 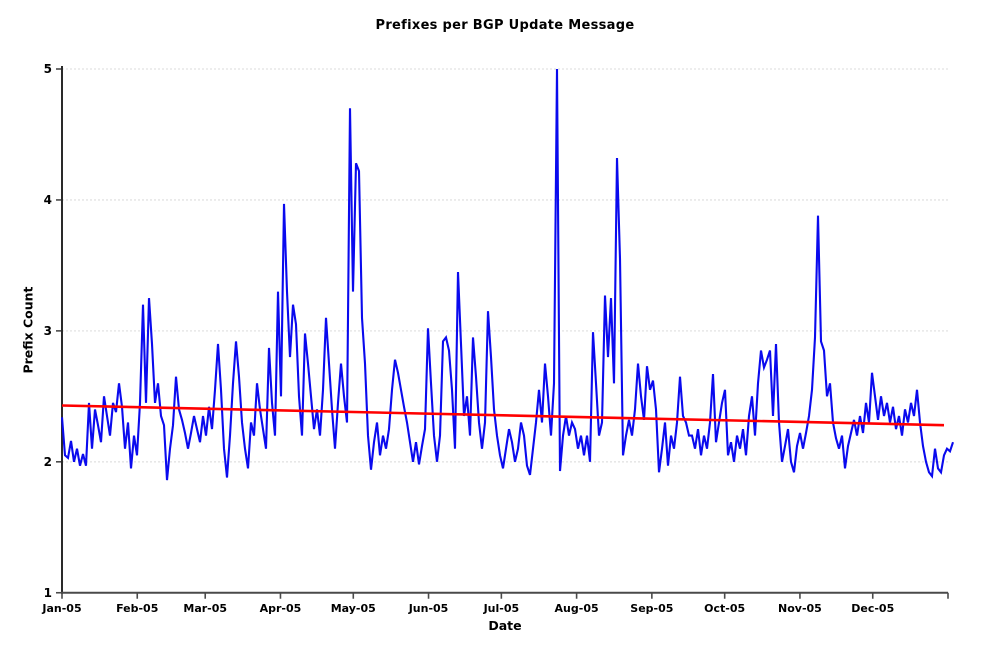 What do you see at coordinates (724, 608) in the screenshot?
I see `x-tick-label: Oct-05` at bounding box center [724, 608].